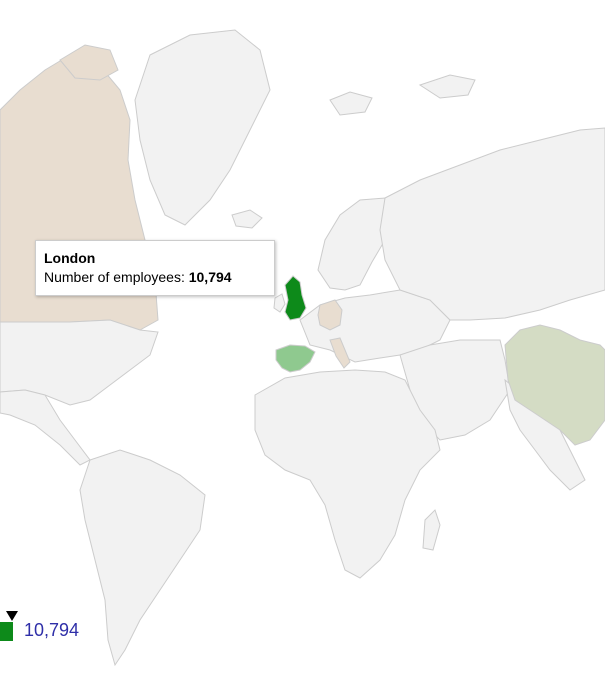  Describe the element at coordinates (202, 127) in the screenshot. I see `greenland-region` at that location.